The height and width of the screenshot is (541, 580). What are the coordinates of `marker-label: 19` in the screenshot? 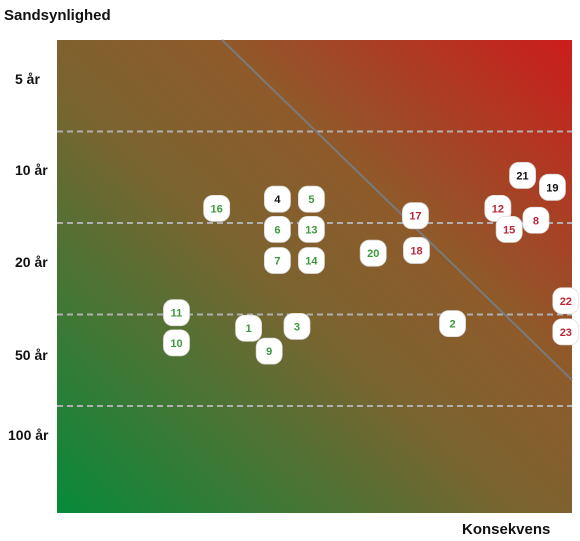 It's located at (552, 188).